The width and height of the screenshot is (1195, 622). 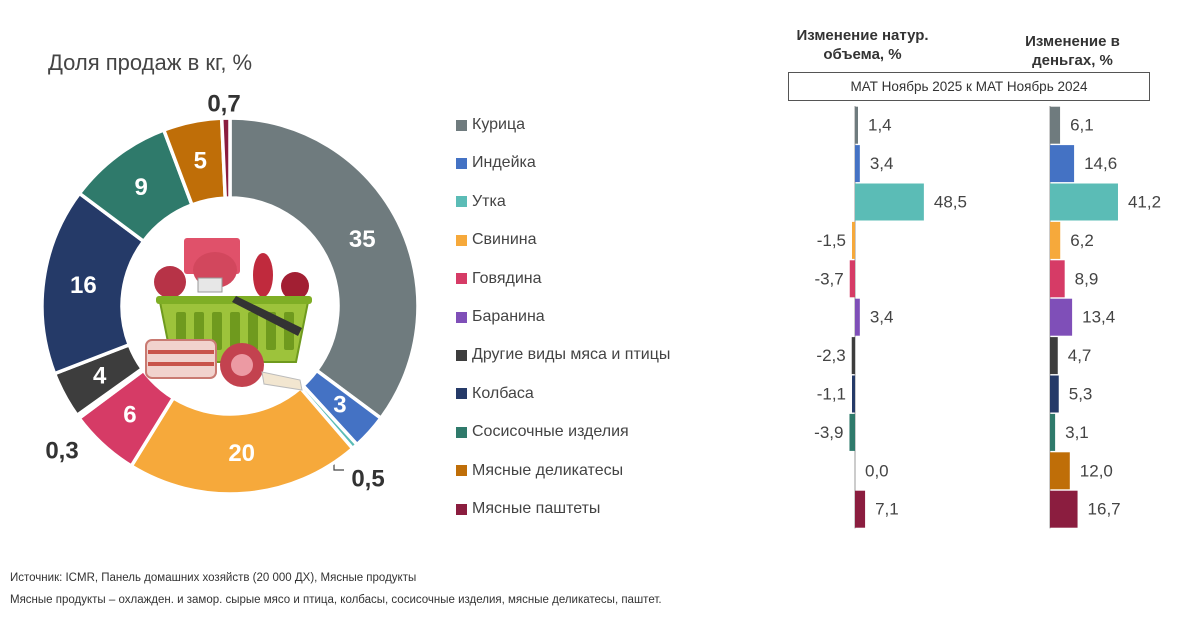 I want to click on legend-item: Баранина, so click(x=500, y=317).